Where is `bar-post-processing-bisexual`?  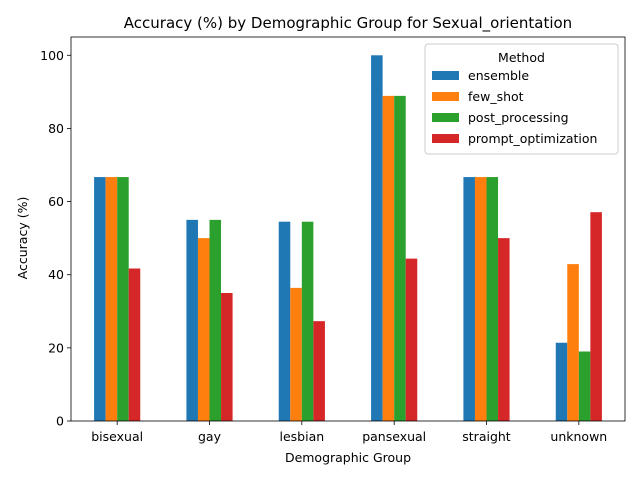 bar-post-processing-bisexual is located at coordinates (123, 299).